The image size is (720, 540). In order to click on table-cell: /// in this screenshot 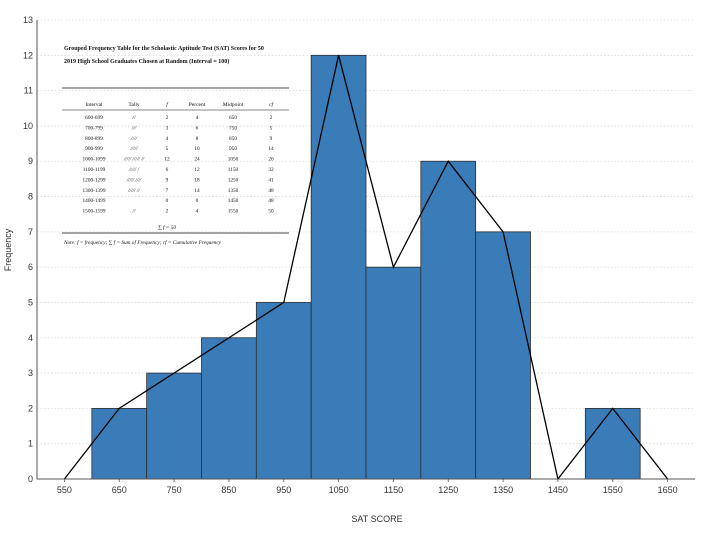, I will do `click(134, 128)`.